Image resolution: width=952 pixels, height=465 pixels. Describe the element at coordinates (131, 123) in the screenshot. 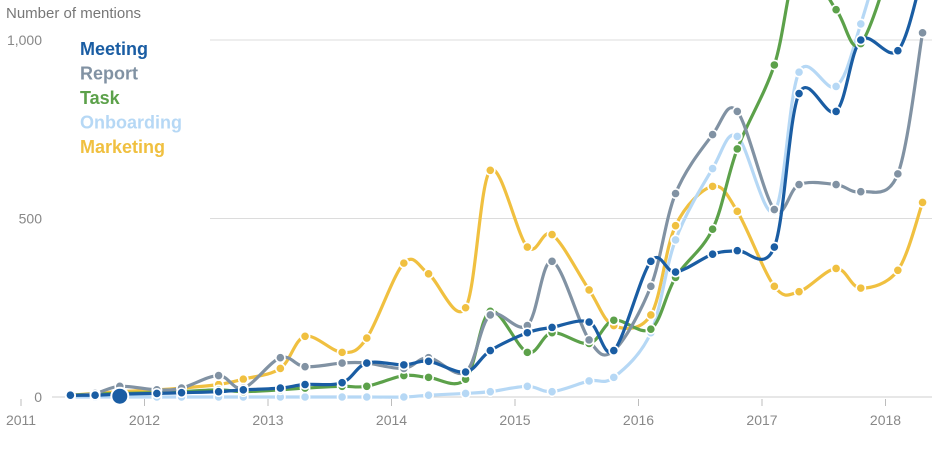

I see `legend-item-onboarding: Onboarding` at that location.